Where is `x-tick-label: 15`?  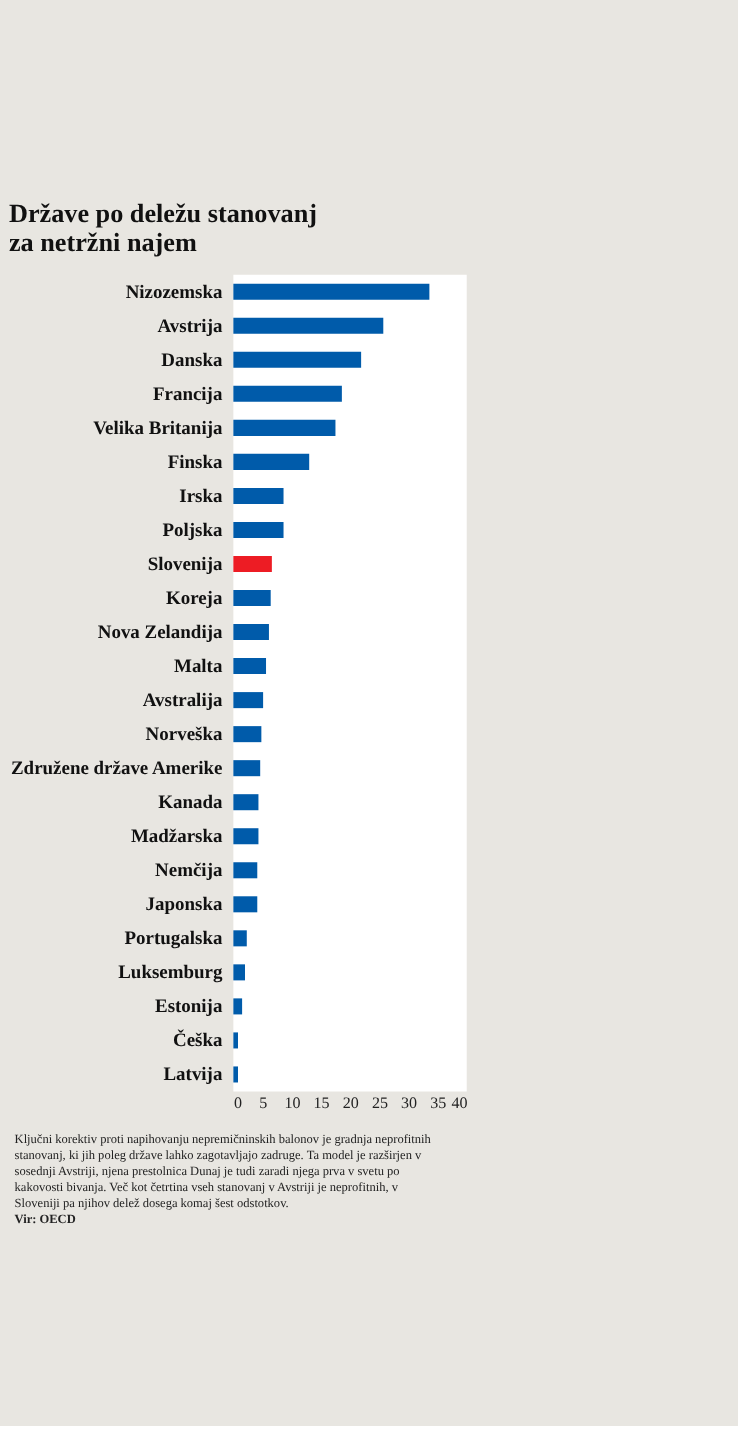 x-tick-label: 15 is located at coordinates (321, 1103).